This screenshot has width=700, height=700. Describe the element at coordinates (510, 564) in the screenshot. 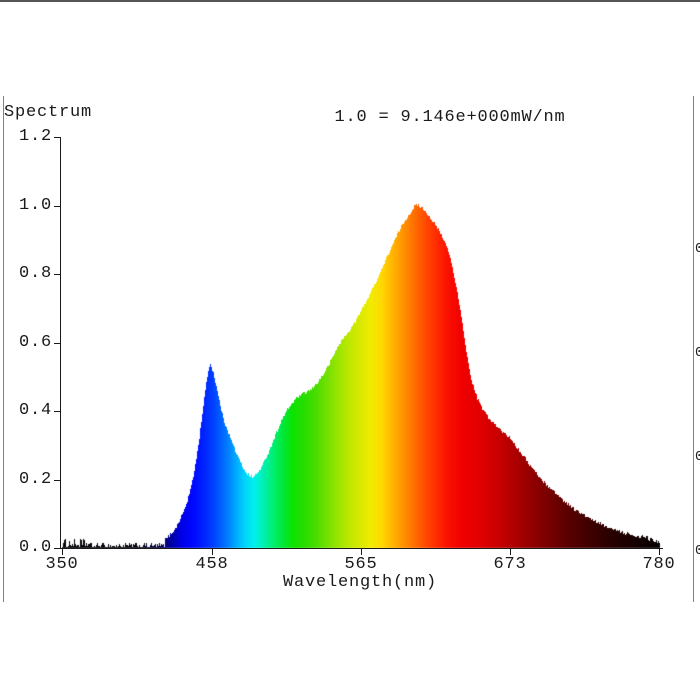

I see `x-tick-label-673: 673` at that location.